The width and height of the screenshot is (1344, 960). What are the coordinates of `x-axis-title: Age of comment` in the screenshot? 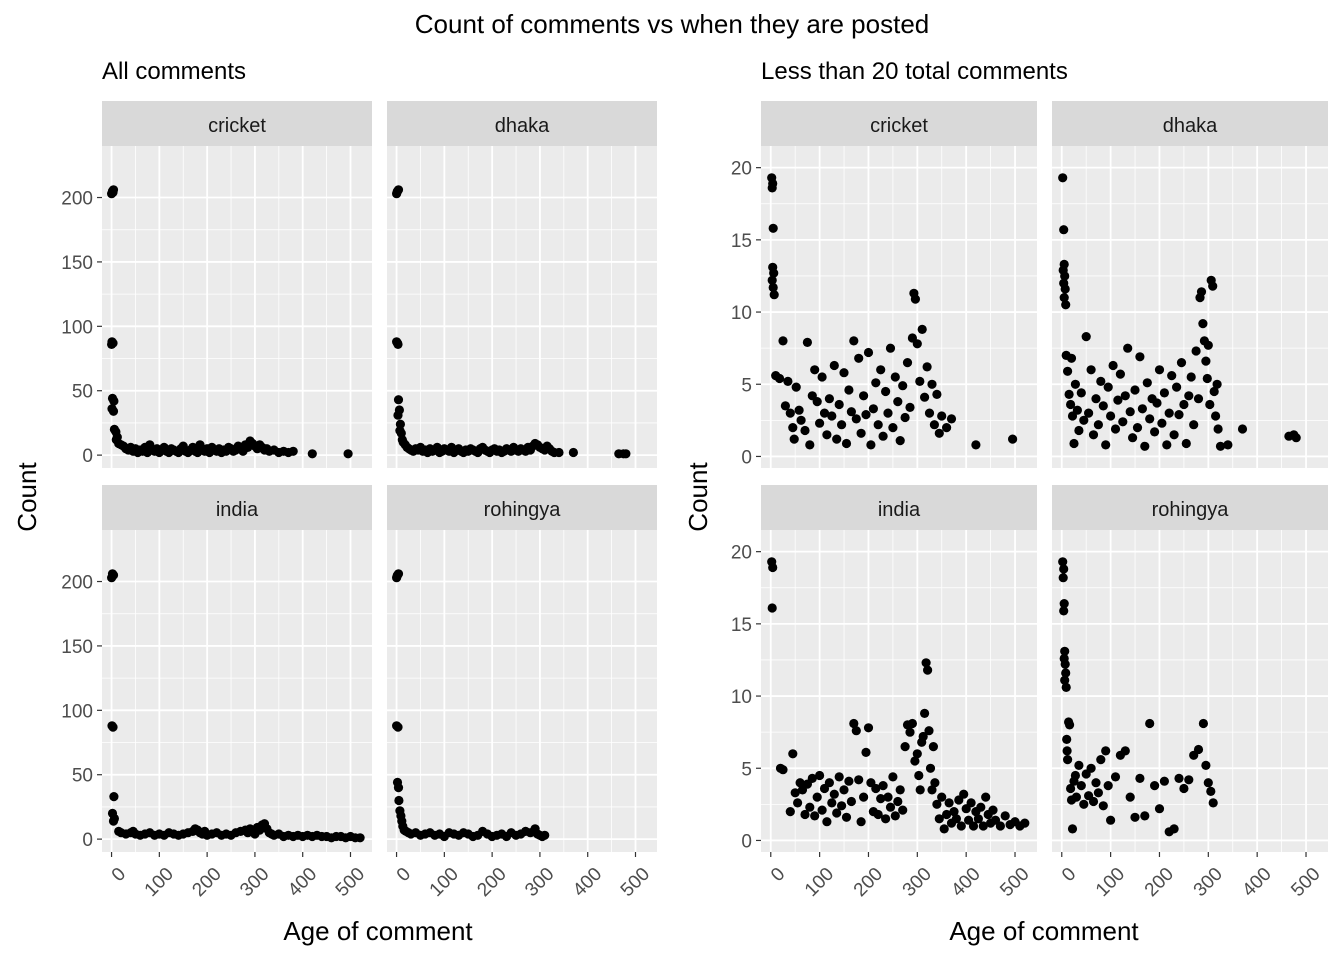 It's located at (378, 931).